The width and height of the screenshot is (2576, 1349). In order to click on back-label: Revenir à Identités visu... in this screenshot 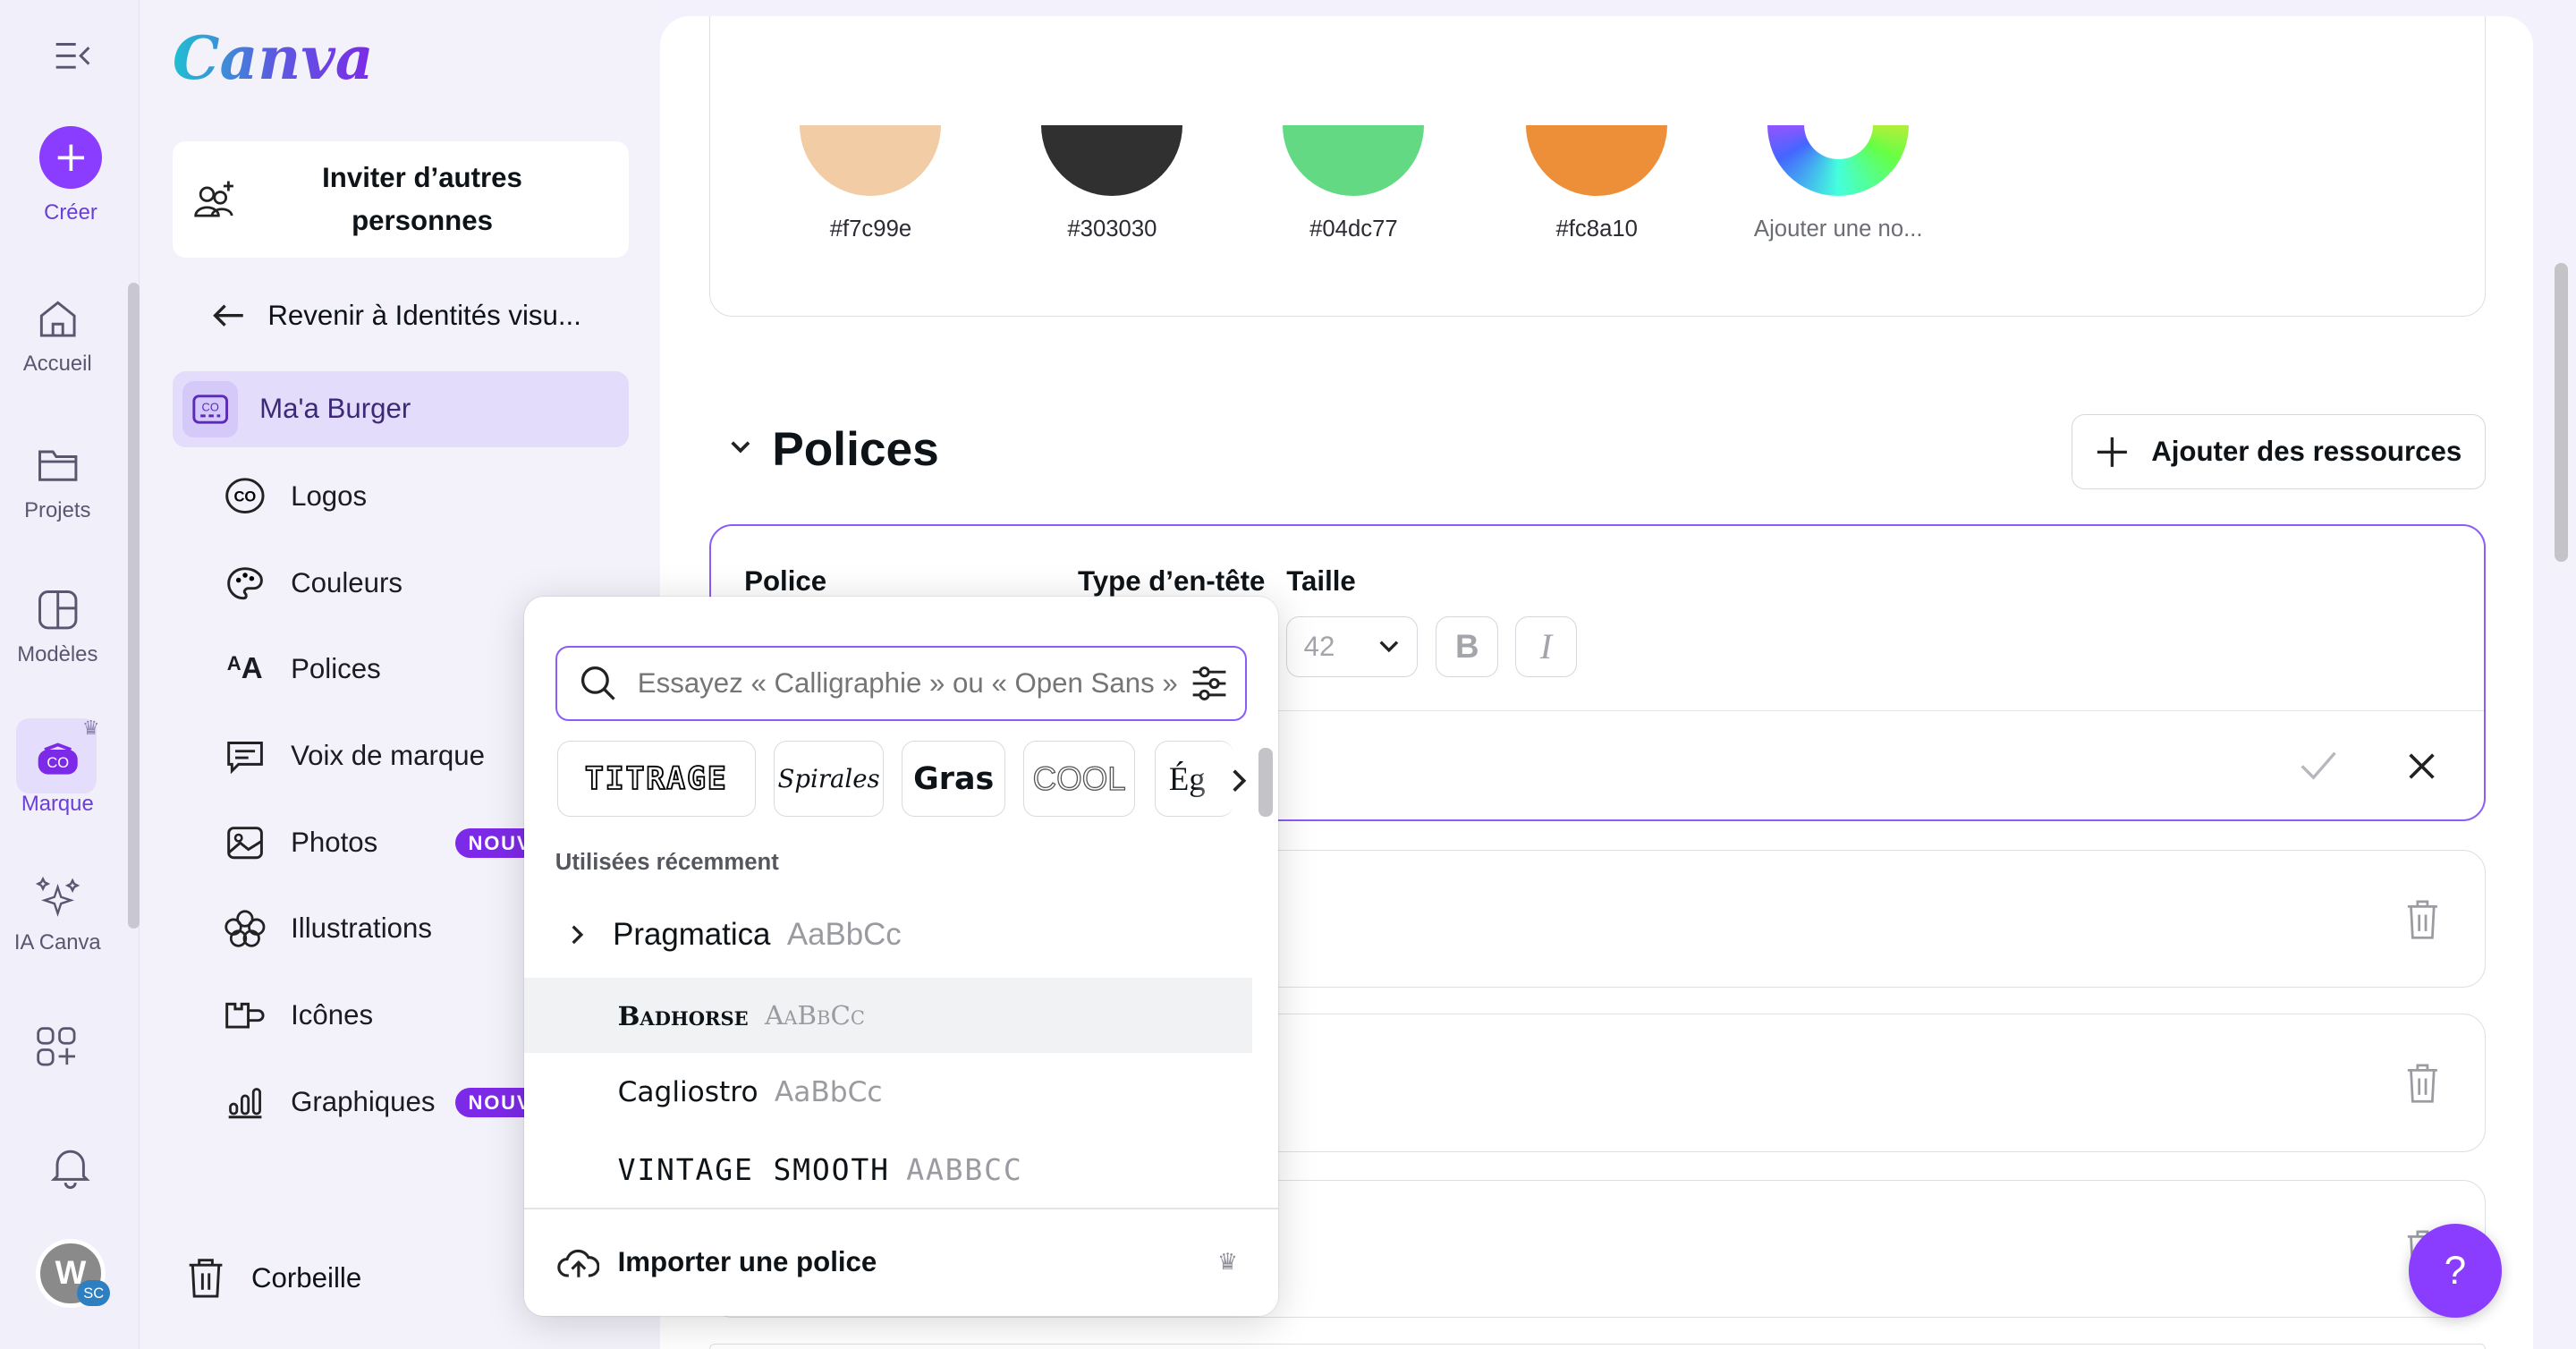, I will do `click(424, 315)`.